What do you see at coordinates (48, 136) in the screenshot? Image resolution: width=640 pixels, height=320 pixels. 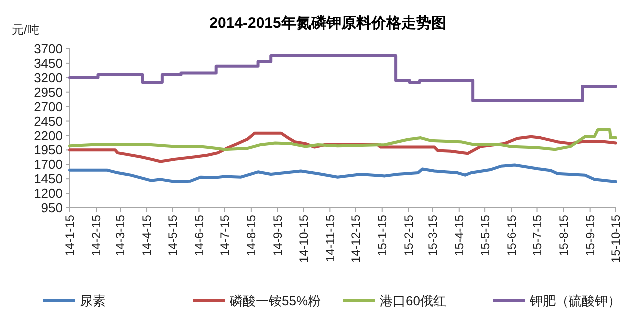 I see `y-tick-label: 2200` at bounding box center [48, 136].